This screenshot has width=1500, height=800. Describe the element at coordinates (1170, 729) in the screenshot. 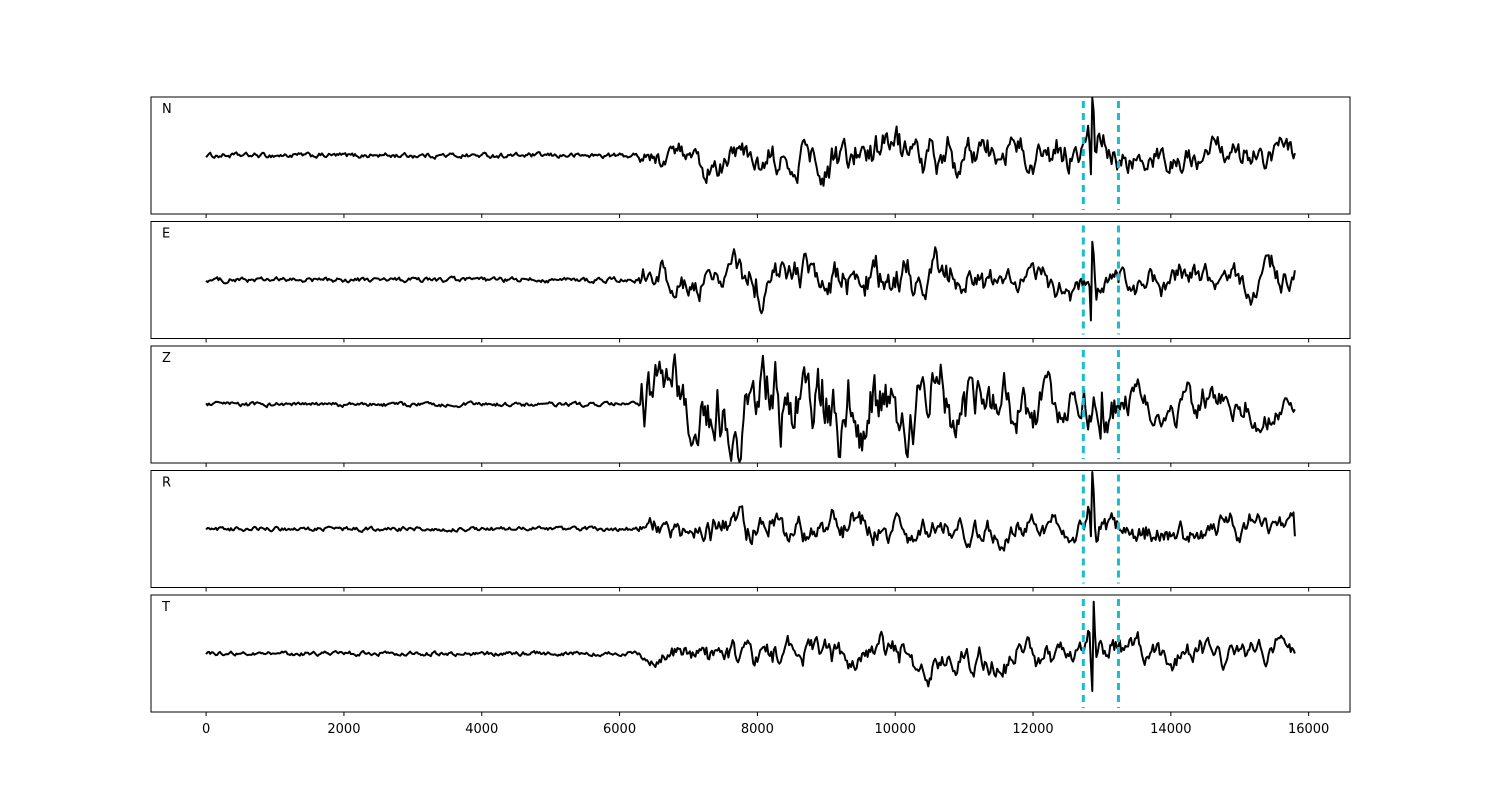

I see `x-tick-label: 14000` at that location.